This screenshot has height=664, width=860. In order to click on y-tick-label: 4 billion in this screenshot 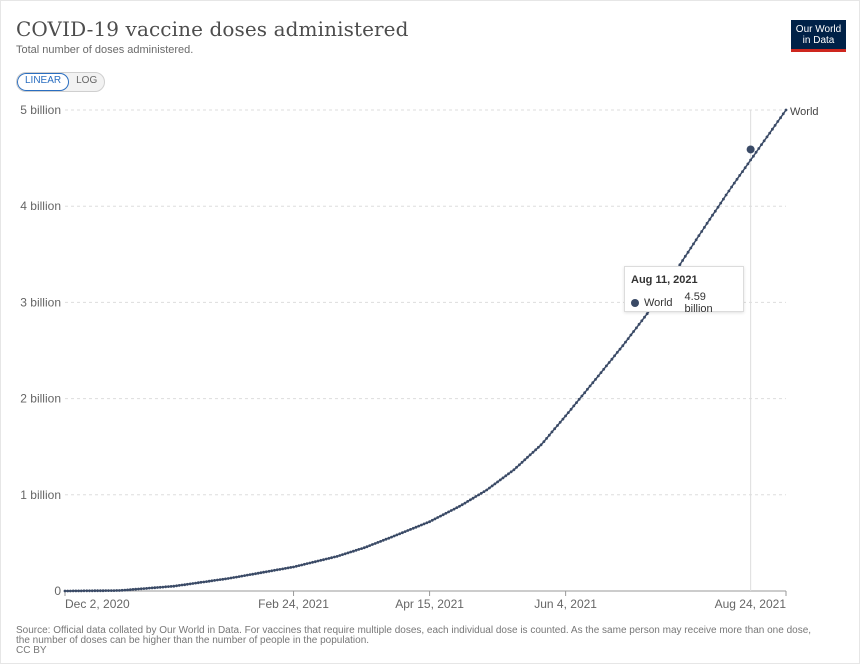, I will do `click(40, 206)`.